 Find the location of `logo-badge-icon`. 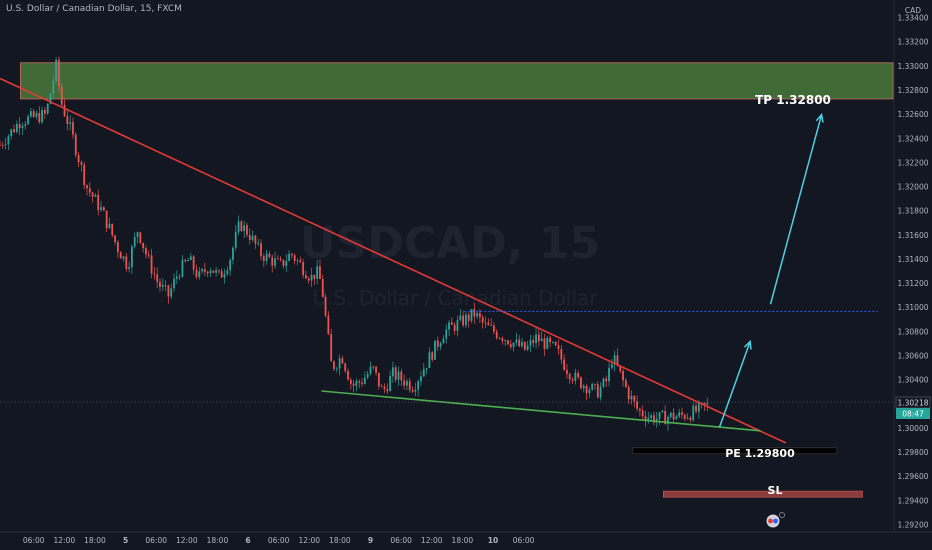

logo-badge-icon is located at coordinates (775, 520).